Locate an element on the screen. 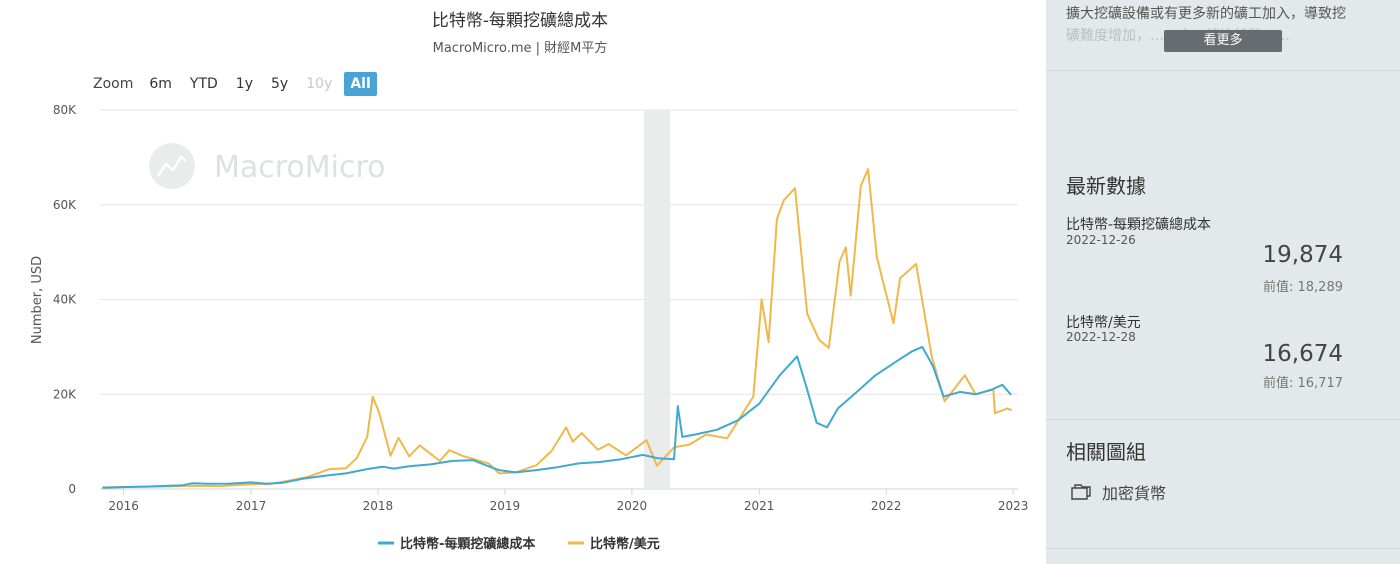 This screenshot has height=564, width=1400. related-item-label: 加密貨幣 is located at coordinates (1134, 493).